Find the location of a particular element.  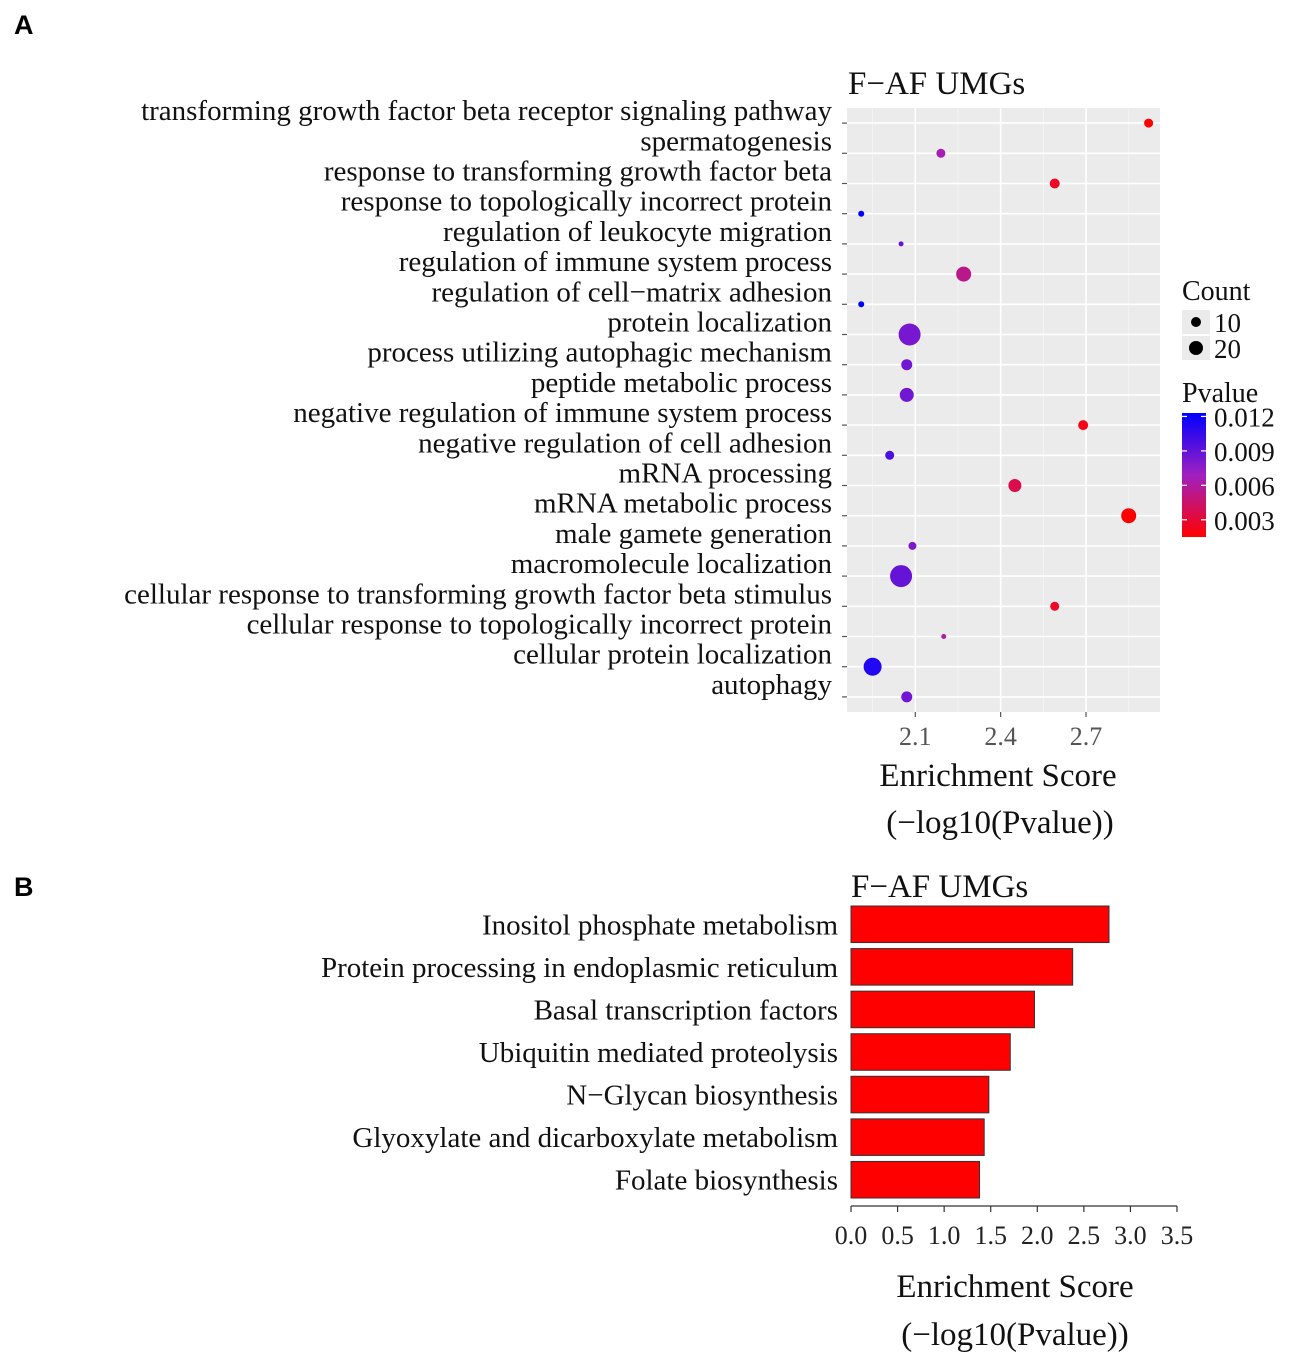

barplot-x-tick-label: 3.0 is located at coordinates (1130, 1235).